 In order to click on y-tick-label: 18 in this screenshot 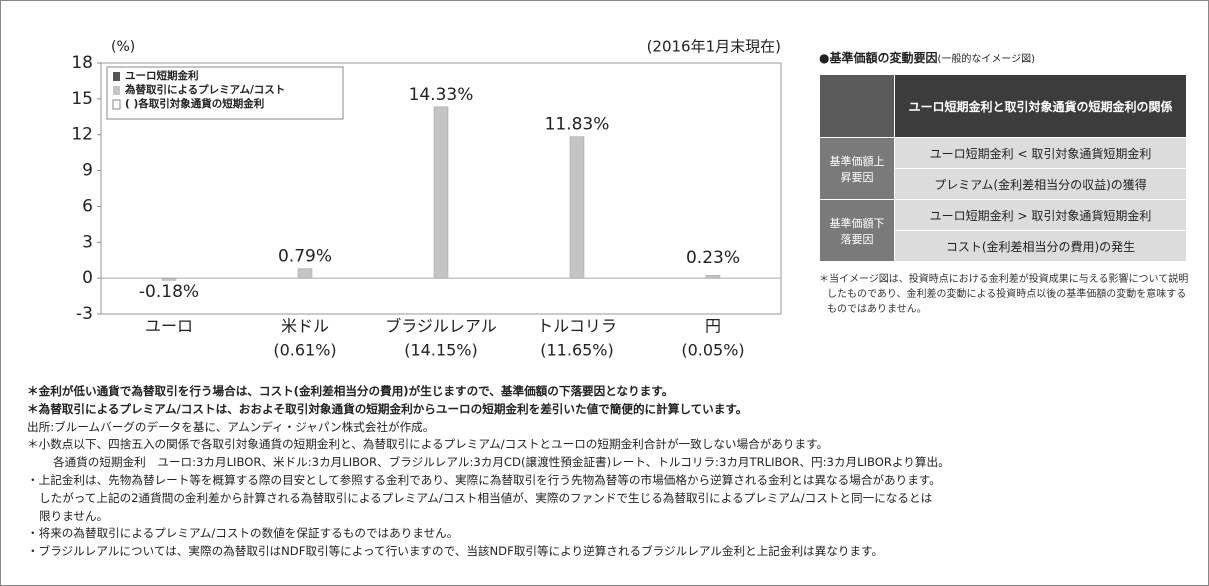, I will do `click(82, 63)`.